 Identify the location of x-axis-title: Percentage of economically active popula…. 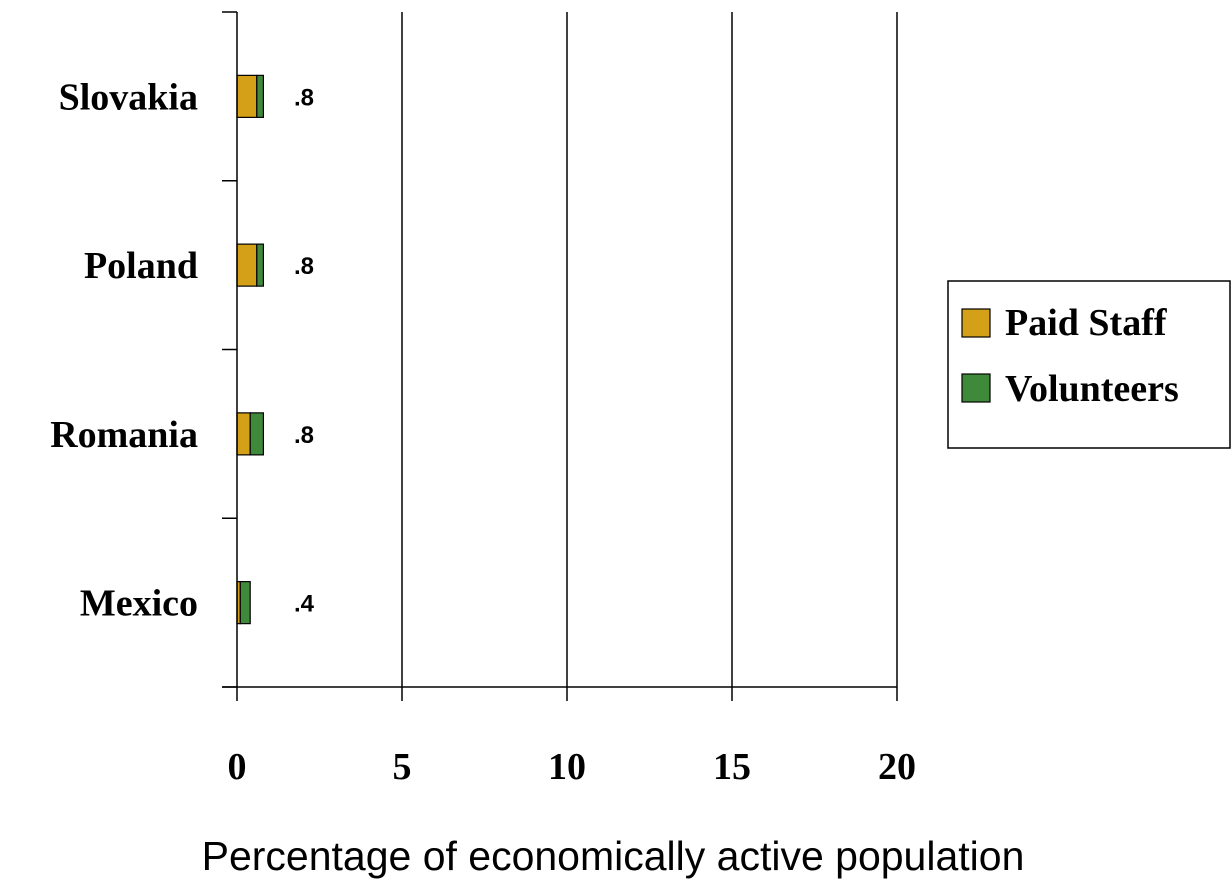
(613, 856).